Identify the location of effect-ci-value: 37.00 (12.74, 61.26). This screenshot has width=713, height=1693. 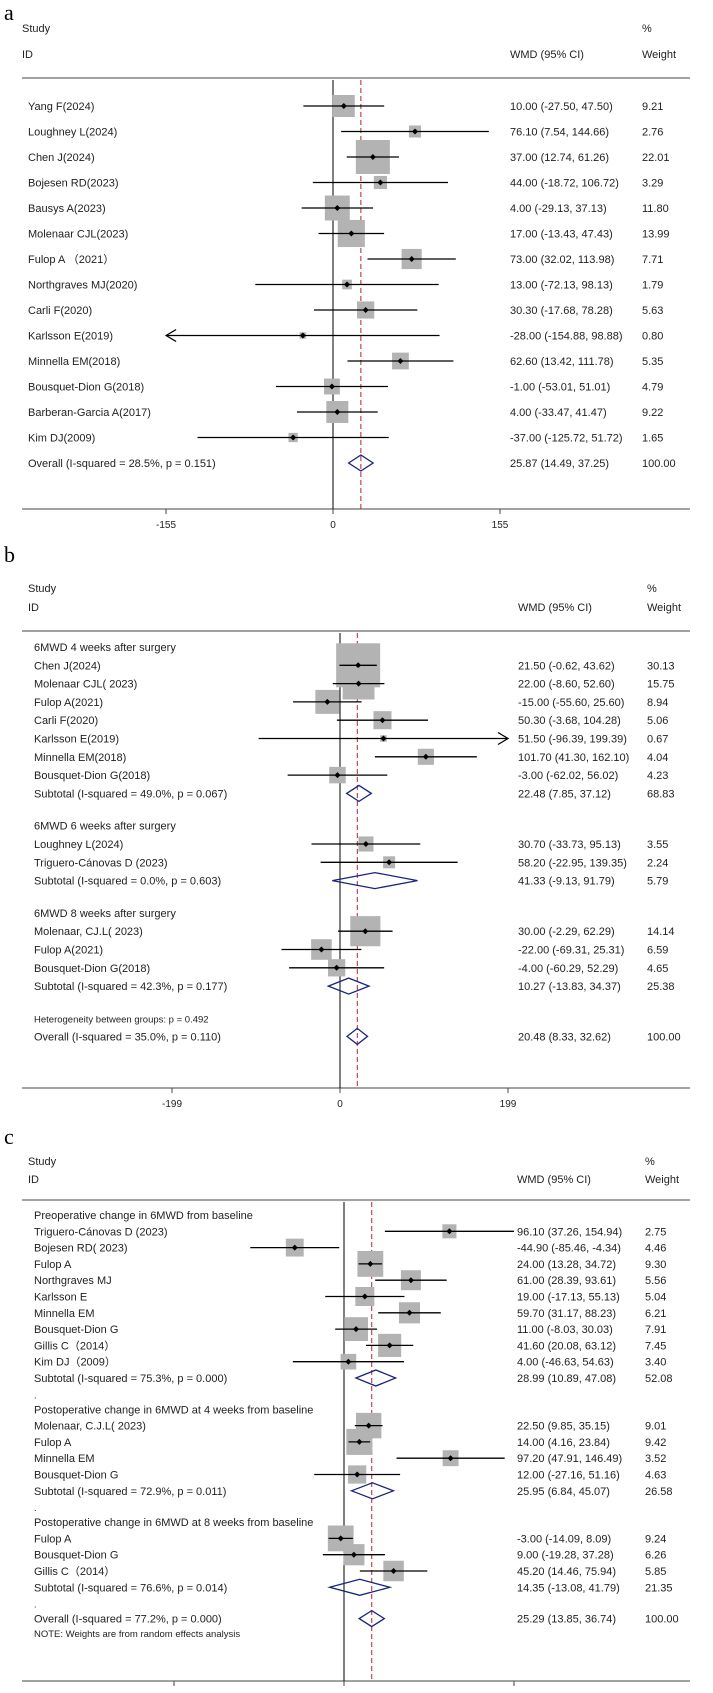
(559, 158).